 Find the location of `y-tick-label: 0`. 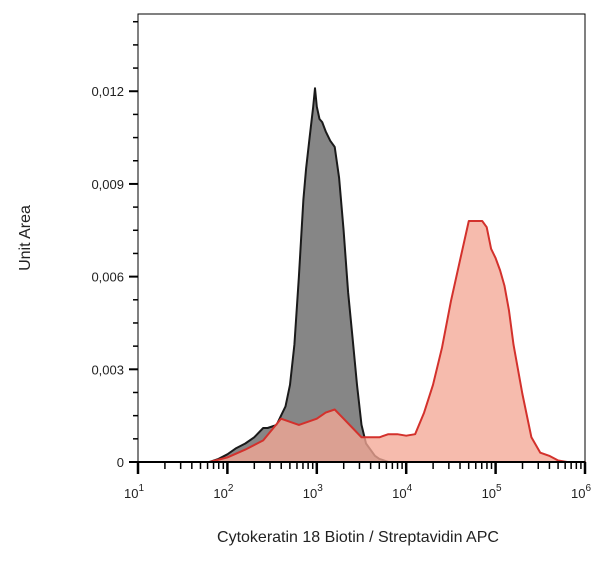

y-tick-label: 0 is located at coordinates (120, 462).